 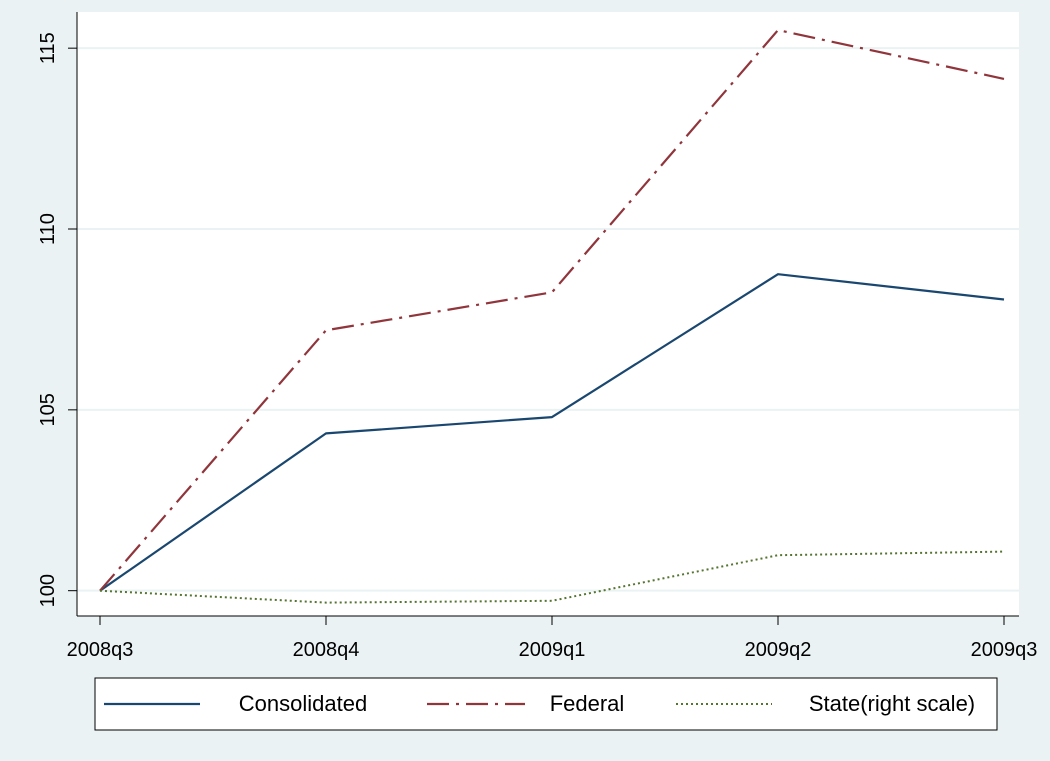 I want to click on legend-label: Consolidated, so click(x=303, y=703).